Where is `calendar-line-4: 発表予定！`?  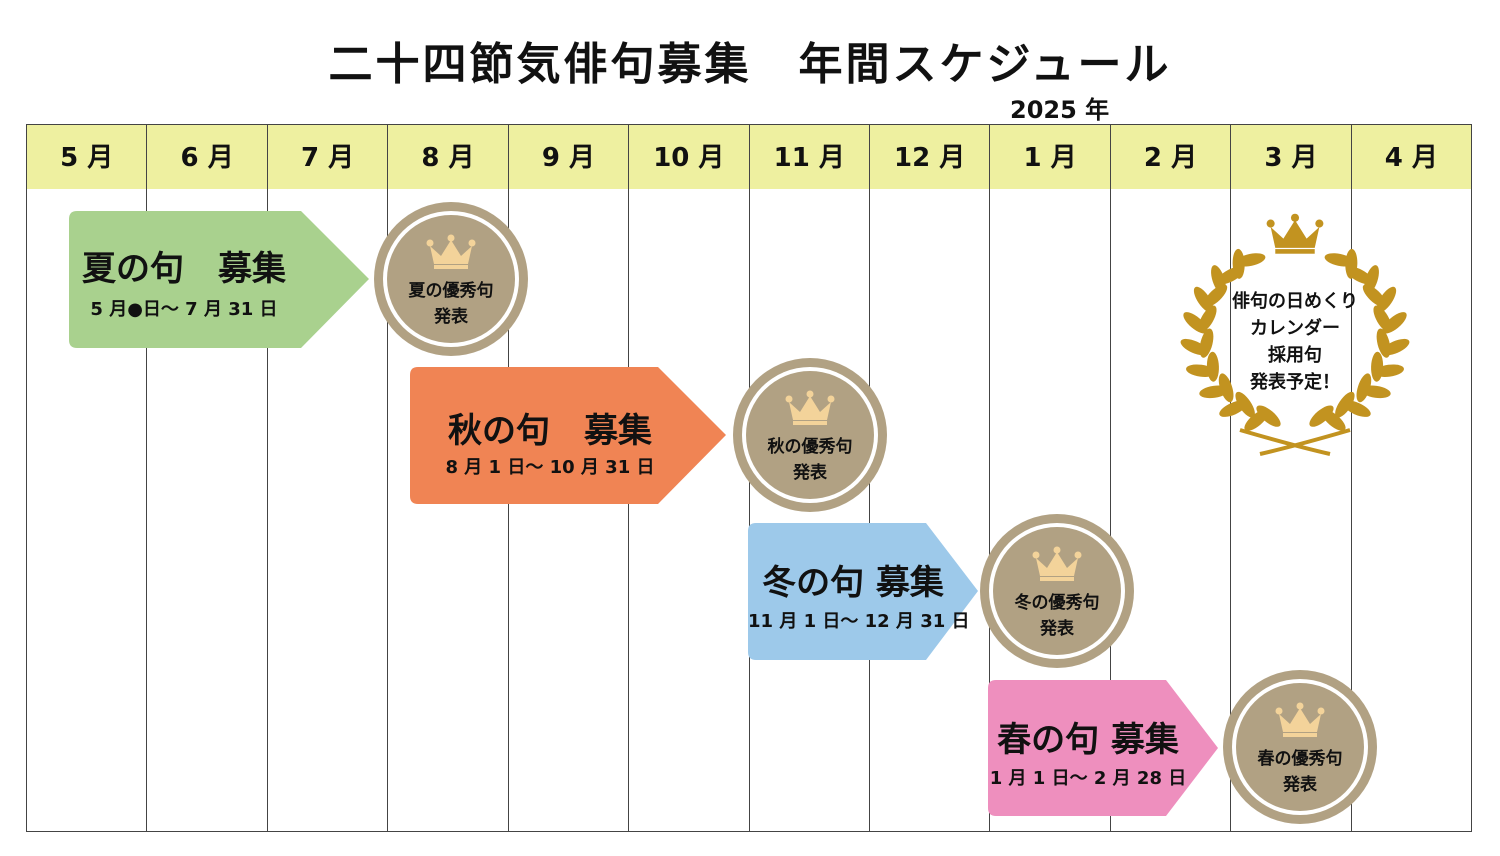
calendar-line-4: 発表予定！ is located at coordinates (1295, 382).